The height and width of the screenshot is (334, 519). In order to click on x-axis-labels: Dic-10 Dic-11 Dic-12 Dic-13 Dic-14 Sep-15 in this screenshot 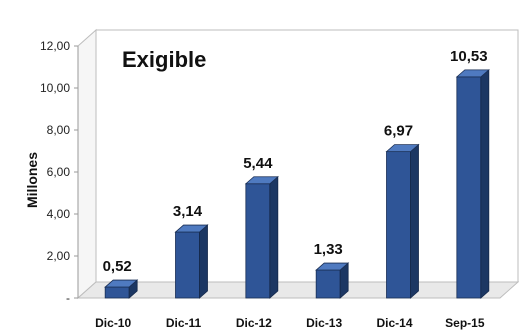, I will do `click(290, 323)`.